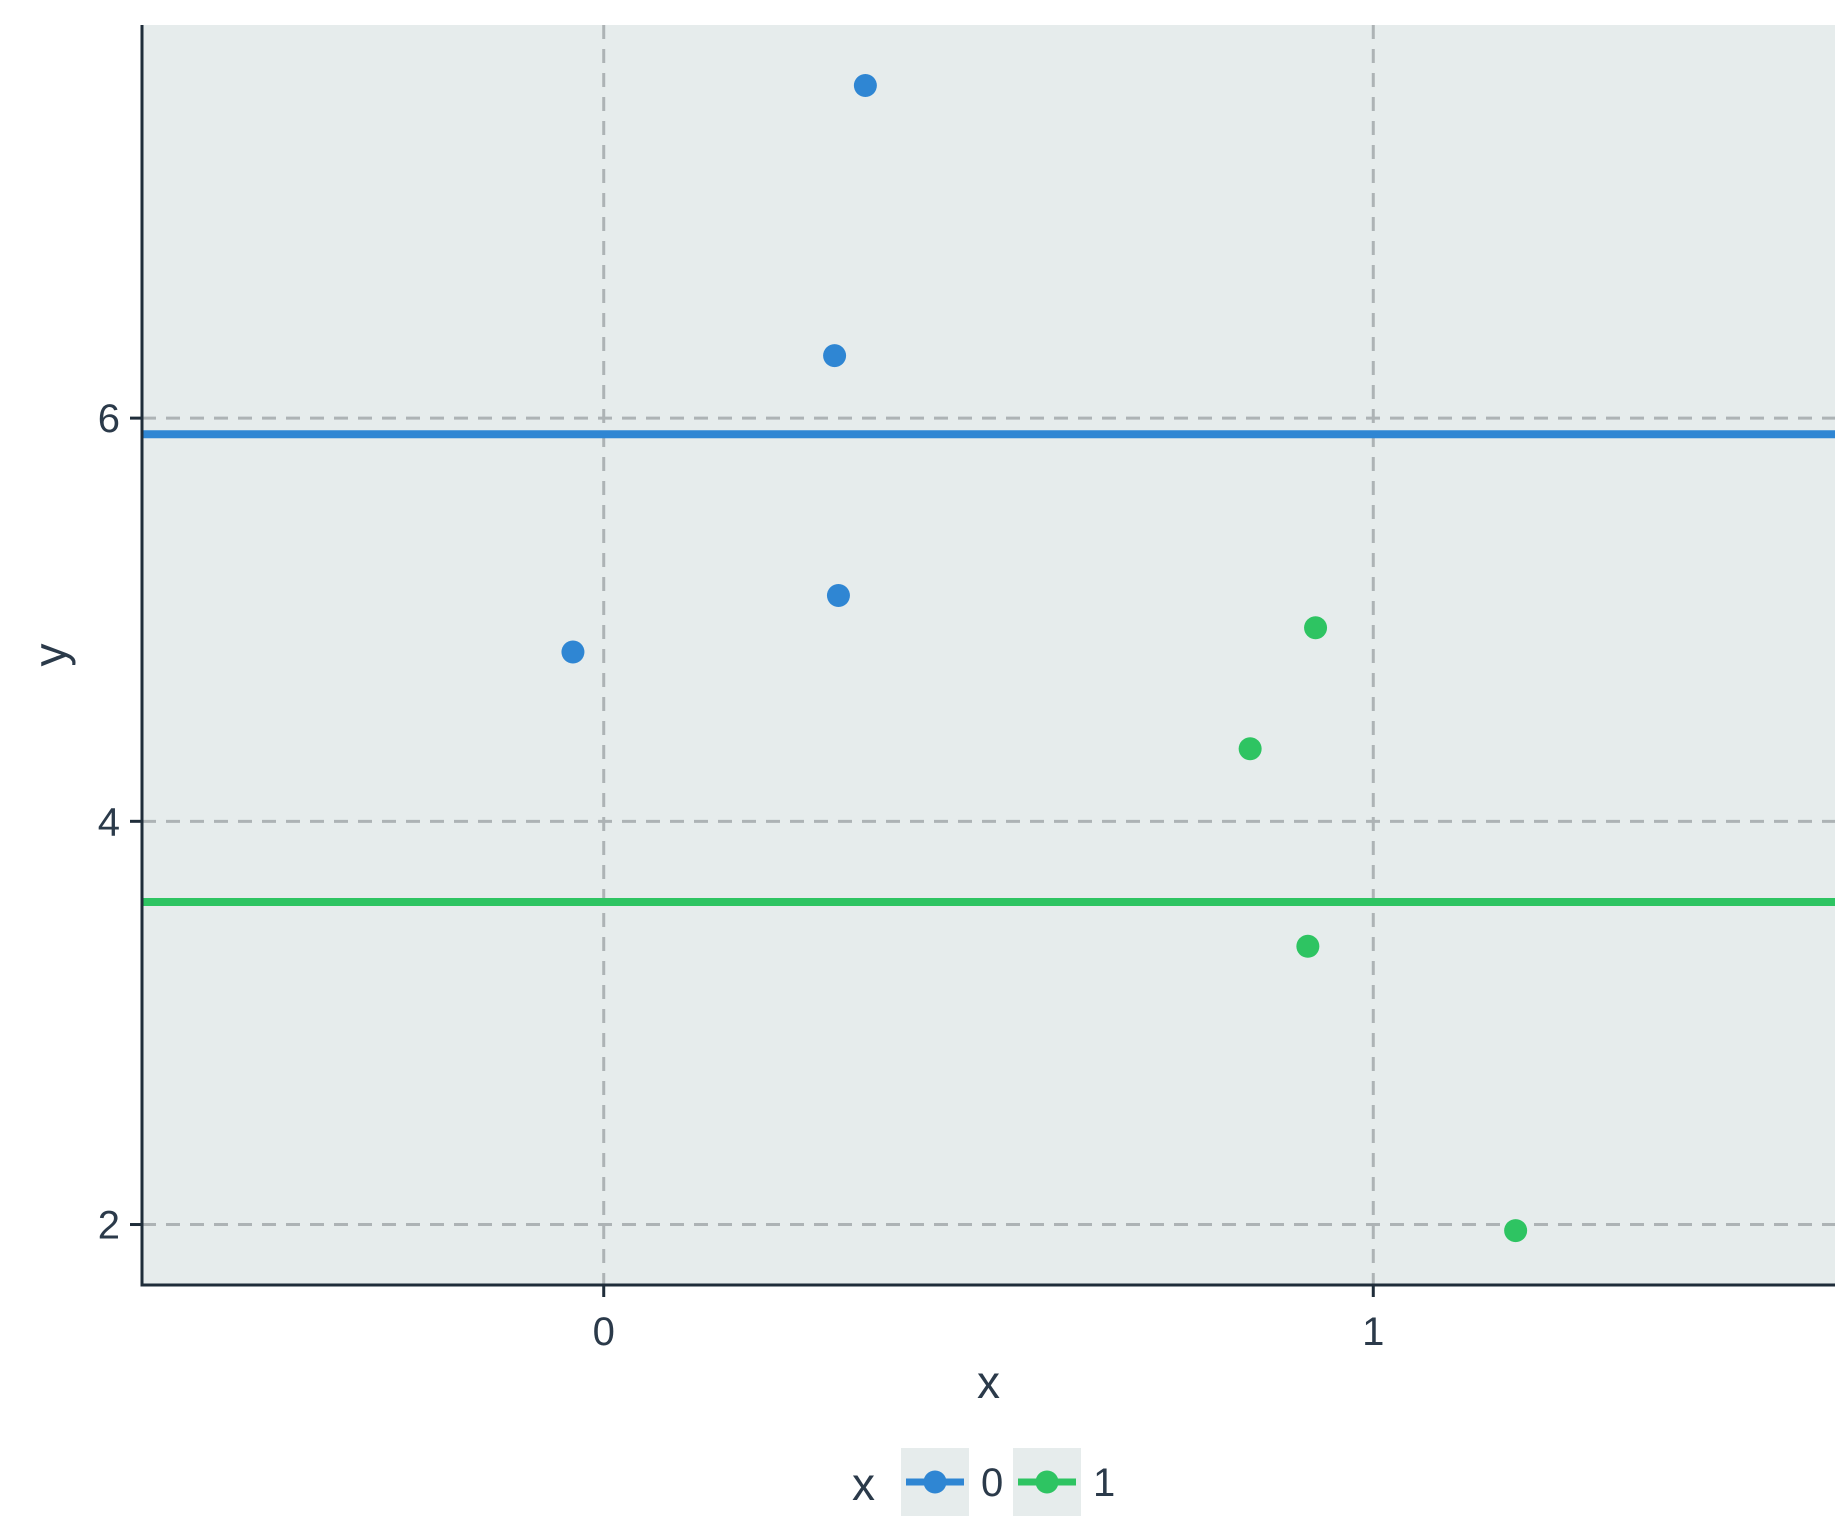 The width and height of the screenshot is (1845, 1537). I want to click on legend: x 0 1, so click(983, 1482).